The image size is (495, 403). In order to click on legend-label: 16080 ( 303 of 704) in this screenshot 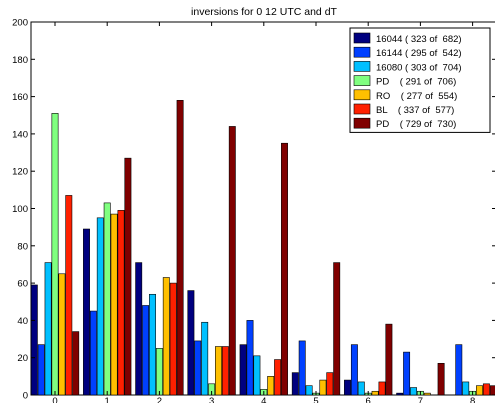, I will do `click(419, 67)`.